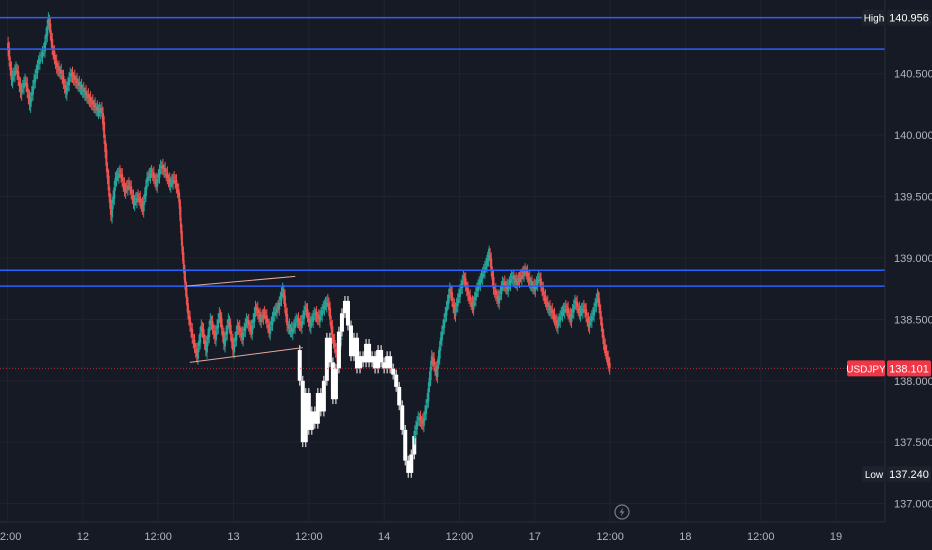 The height and width of the screenshot is (550, 932). Describe the element at coordinates (622, 512) in the screenshot. I see `lightning-icon` at that location.